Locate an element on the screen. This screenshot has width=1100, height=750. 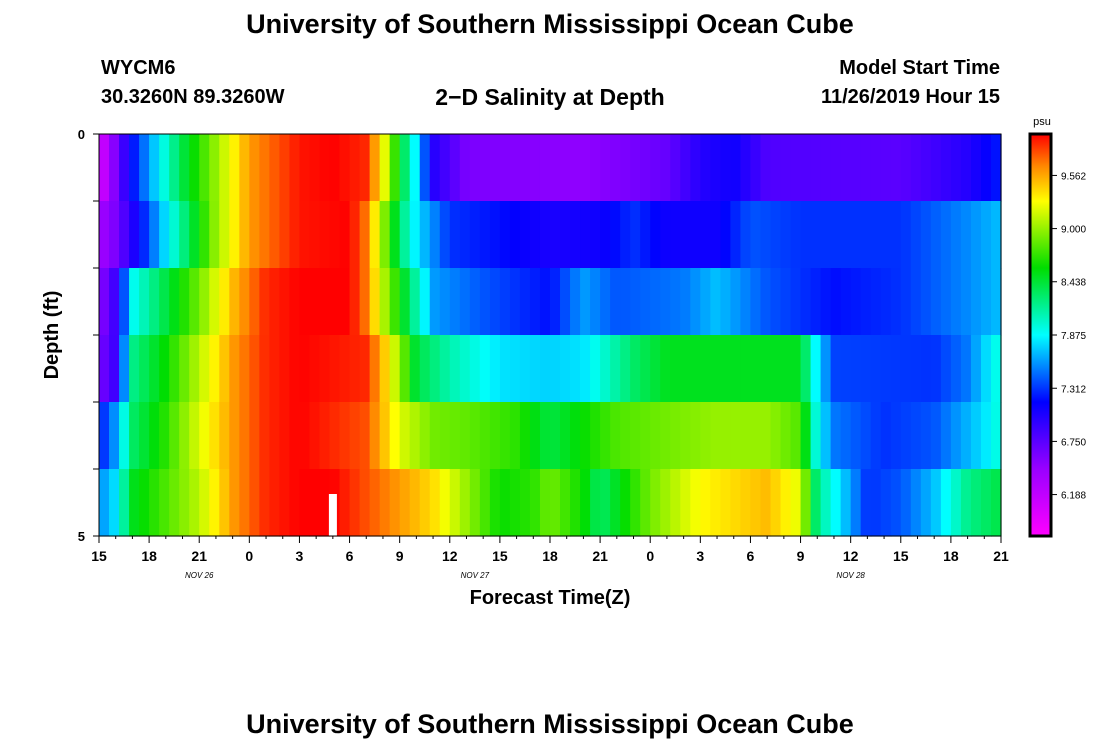
colorbar-legend: psu 6.188 6.750 7.312 7.875 8.438 9.000 9.562 is located at coordinates (1057, 327).